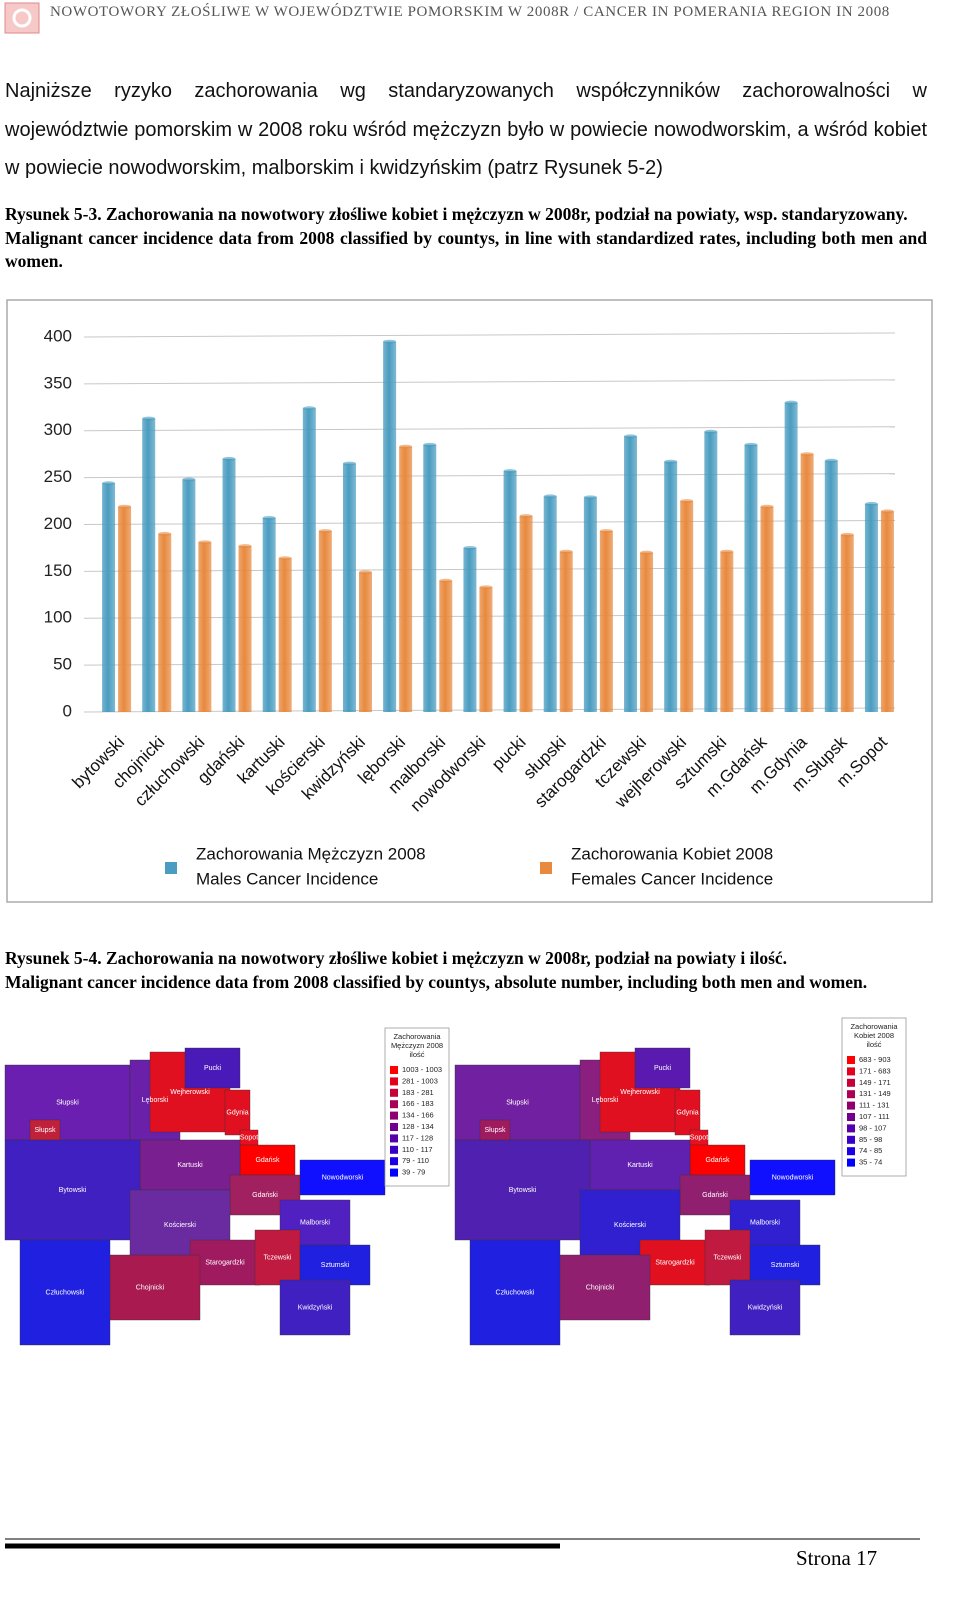  What do you see at coordinates (870, 1150) in the screenshot?
I see `legend-label: 74 - 85` at bounding box center [870, 1150].